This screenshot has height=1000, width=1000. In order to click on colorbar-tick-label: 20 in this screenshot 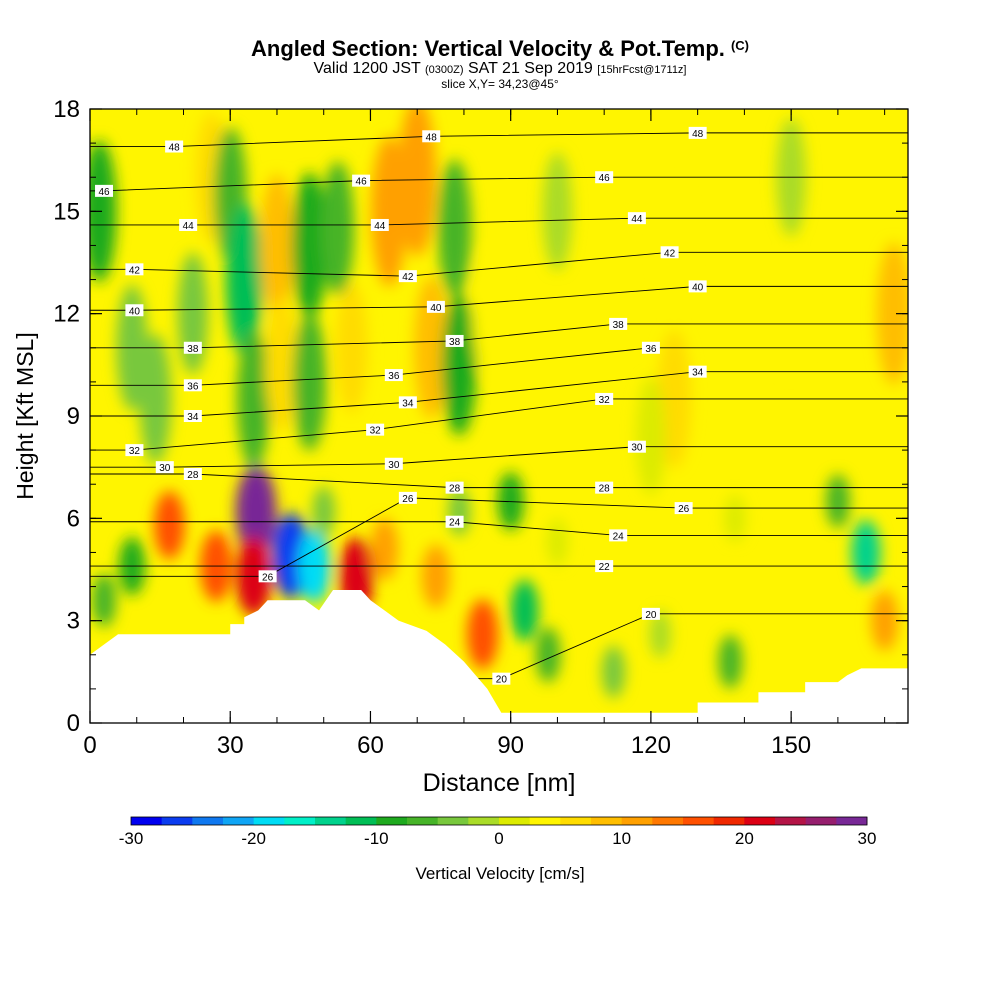, I will do `click(744, 838)`.